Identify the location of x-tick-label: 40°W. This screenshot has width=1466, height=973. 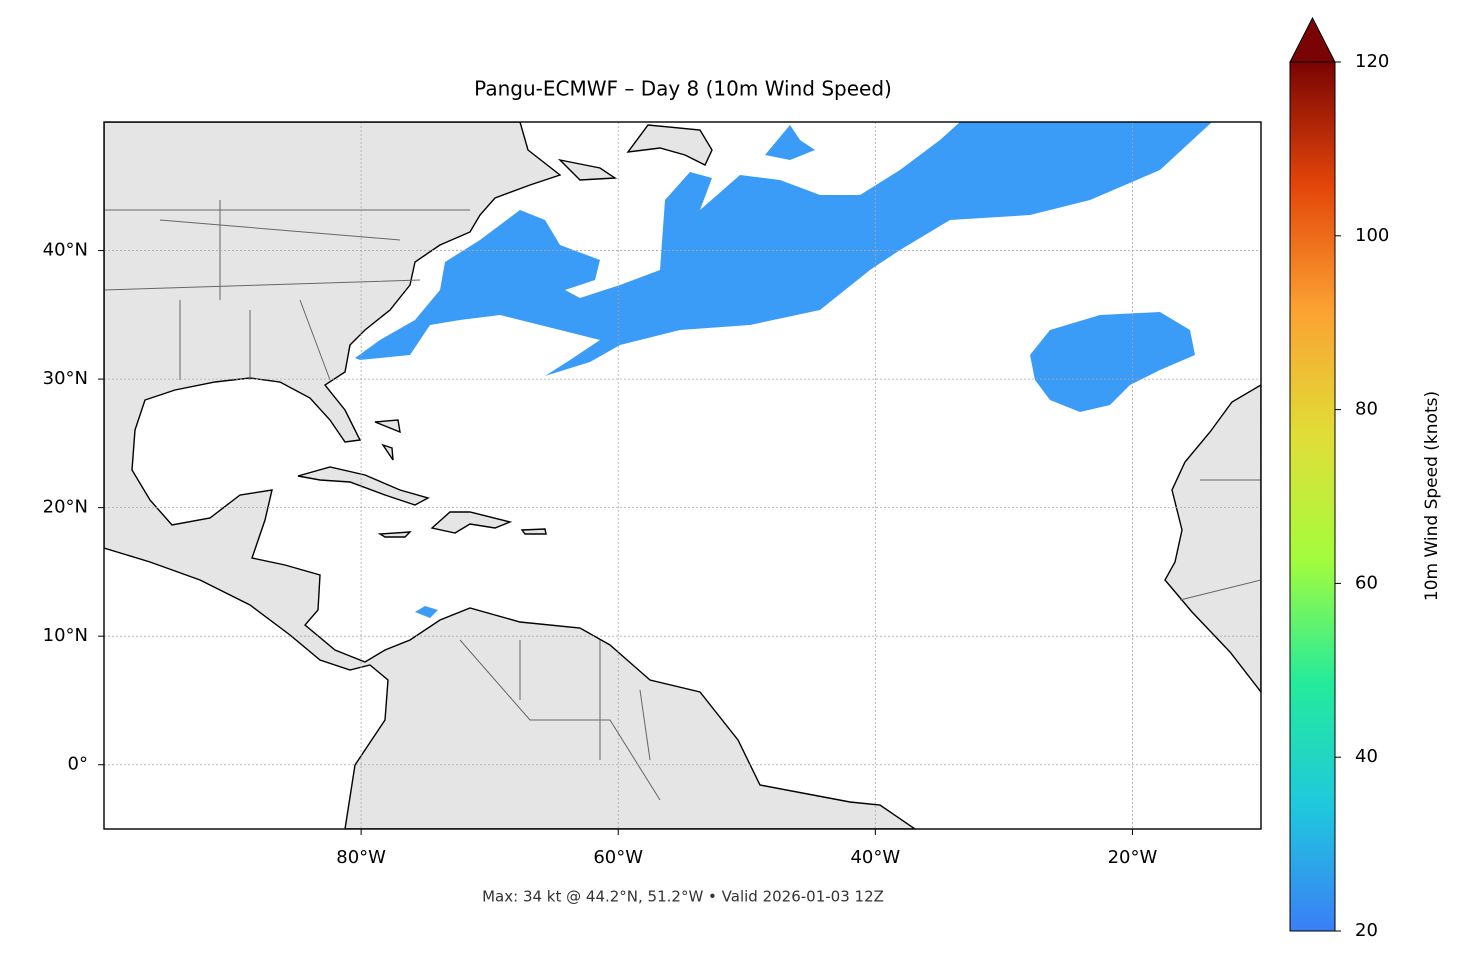
(875, 857).